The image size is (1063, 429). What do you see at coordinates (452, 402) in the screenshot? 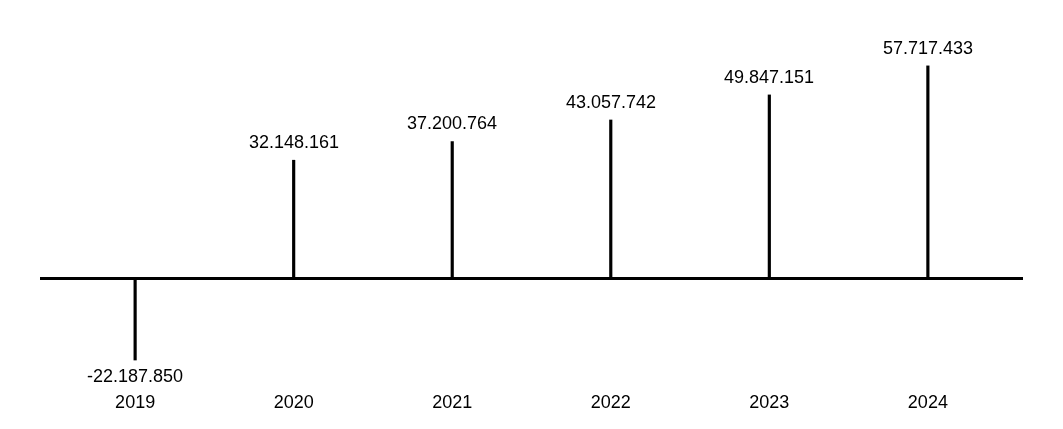
I see `x-tick-label: 2021` at bounding box center [452, 402].